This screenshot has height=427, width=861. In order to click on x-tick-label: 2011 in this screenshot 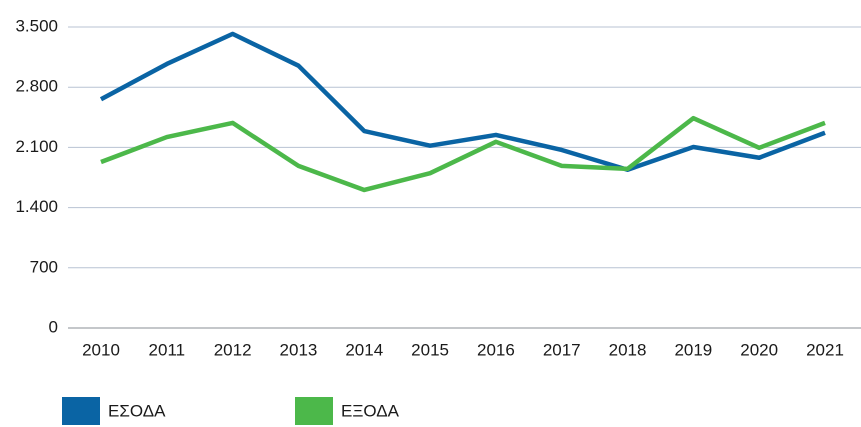, I will do `click(167, 349)`.